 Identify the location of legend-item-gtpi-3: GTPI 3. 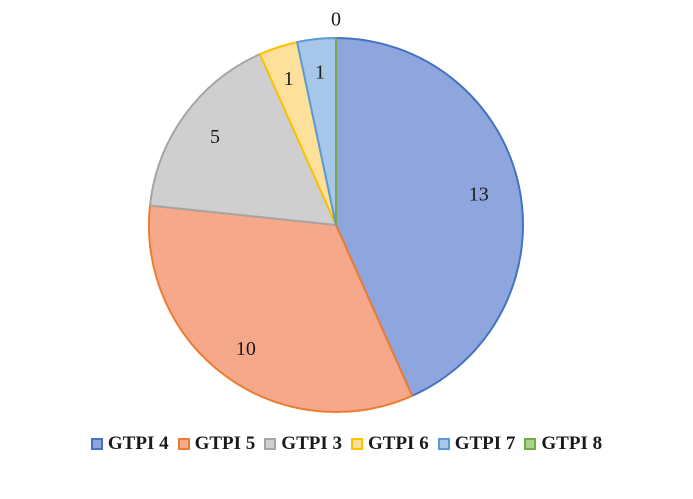
(303, 444).